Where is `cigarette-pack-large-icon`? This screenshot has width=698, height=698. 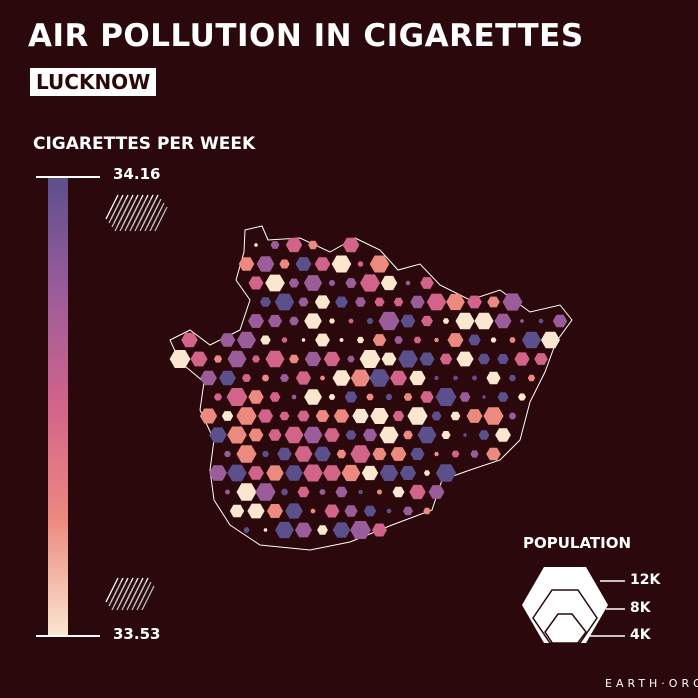
cigarette-pack-large-icon is located at coordinates (136, 213).